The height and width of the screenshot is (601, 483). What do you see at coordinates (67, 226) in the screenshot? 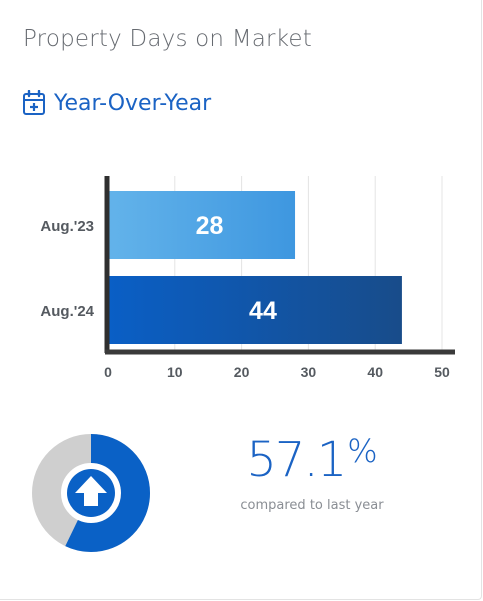
I see `category-label: Aug.'23` at bounding box center [67, 226].